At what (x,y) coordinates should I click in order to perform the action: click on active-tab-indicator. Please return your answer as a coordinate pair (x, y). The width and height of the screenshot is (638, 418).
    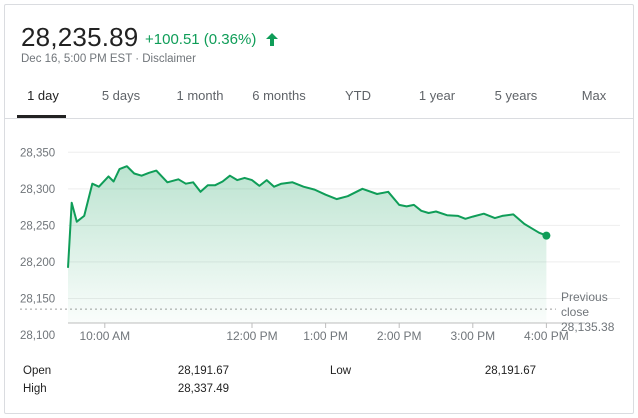
    Looking at the image, I should click on (41, 116).